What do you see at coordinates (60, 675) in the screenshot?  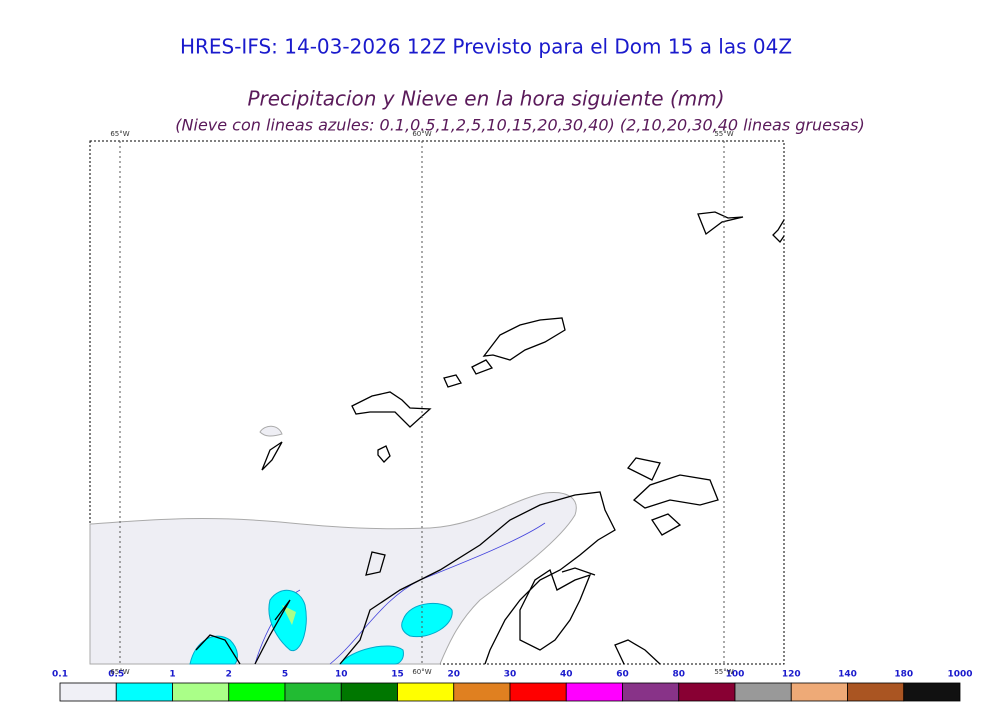 I see `colorbar-label: 0.1` at bounding box center [60, 675].